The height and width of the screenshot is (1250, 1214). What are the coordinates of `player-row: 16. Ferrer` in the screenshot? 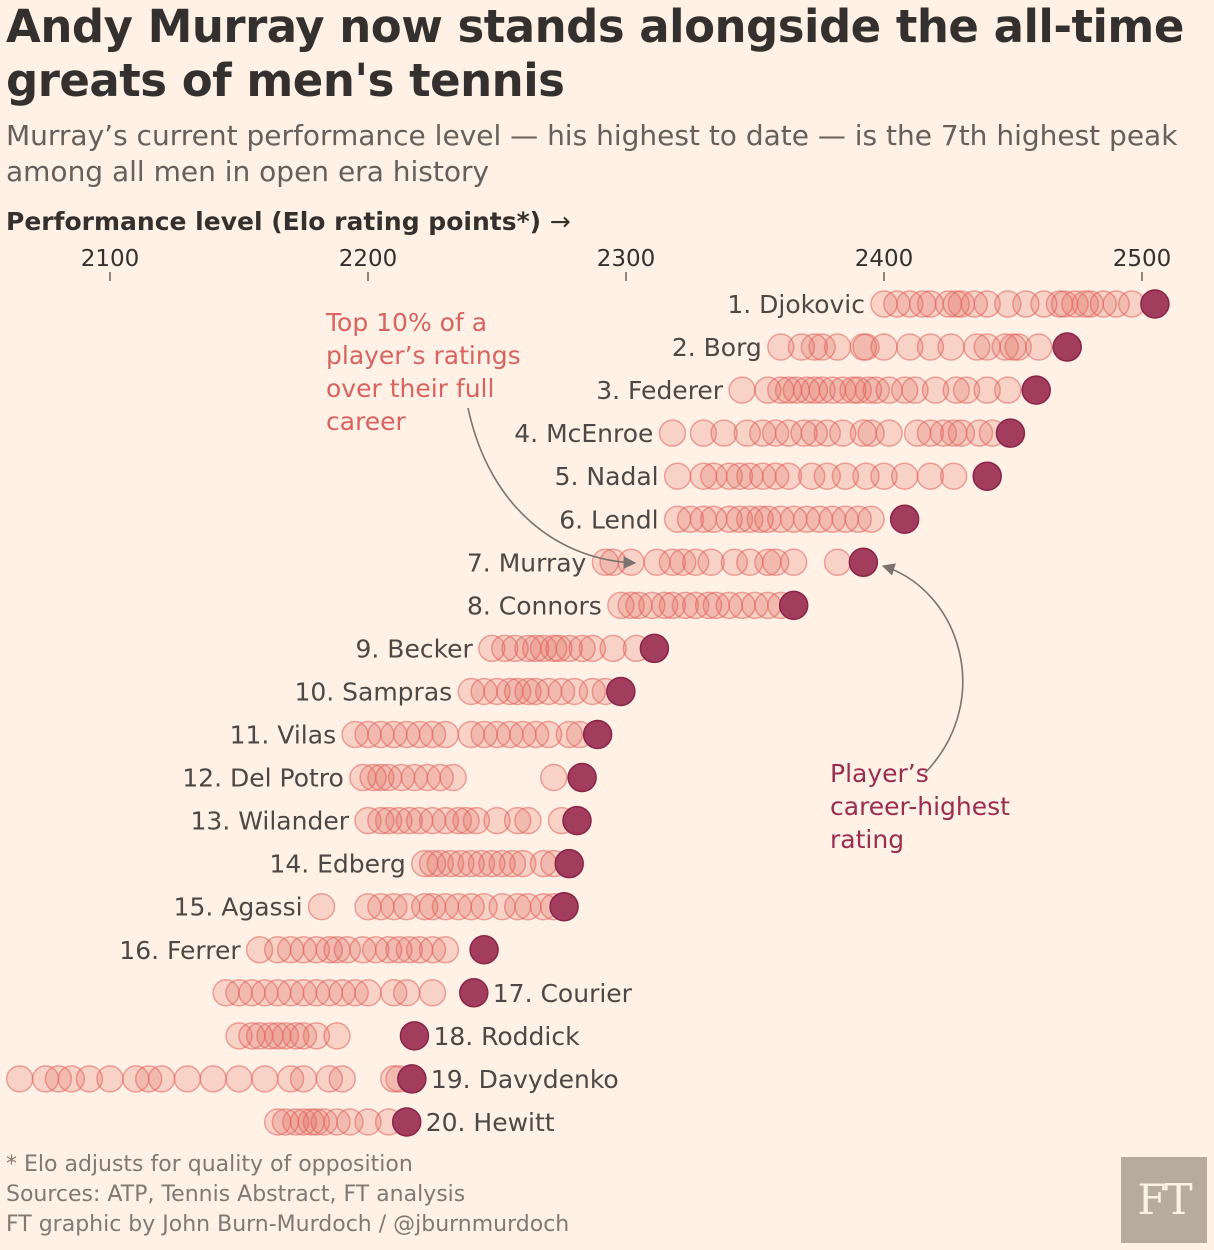 It's located at (309, 950).